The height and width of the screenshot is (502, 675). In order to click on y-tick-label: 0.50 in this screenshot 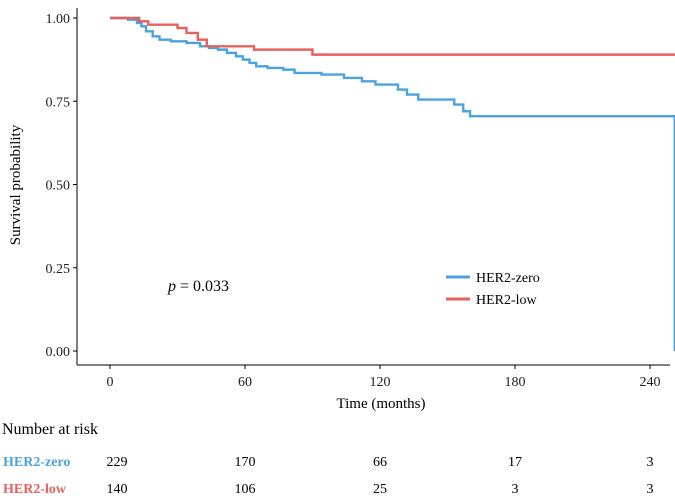, I will do `click(58, 186)`.